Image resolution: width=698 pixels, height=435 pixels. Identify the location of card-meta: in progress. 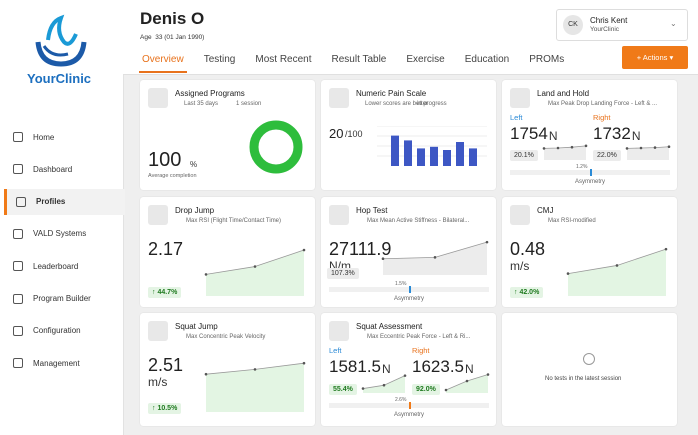
(432, 104).